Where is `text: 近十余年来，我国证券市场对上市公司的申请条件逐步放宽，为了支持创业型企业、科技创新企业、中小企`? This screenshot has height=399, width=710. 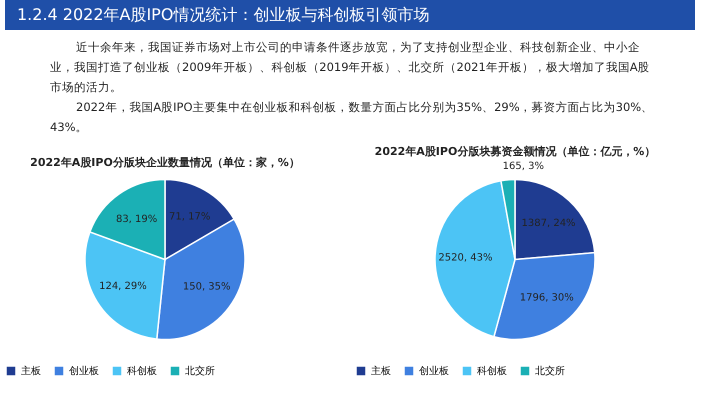 text: 近十余年来，我国证券市场对上市公司的申请条件逐步放宽，为了支持创业型企业、科技创新企业、中小企 is located at coordinates (358, 47).